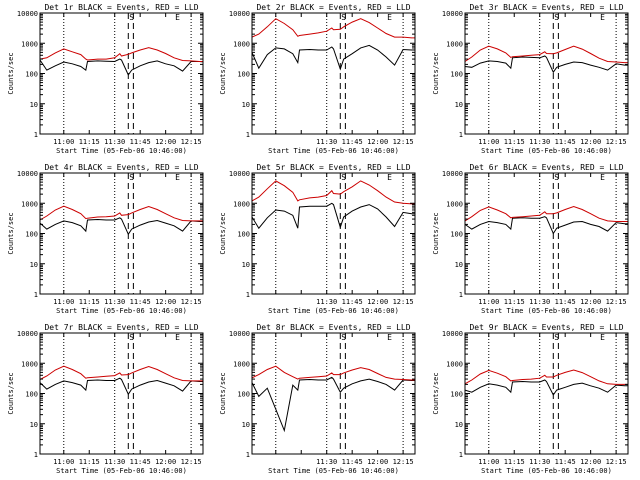 Image resolution: width=640 pixels, height=480 pixels. I want to click on panel-title: Det 7r BLACK = Events, RED = LLD, so click(121, 327).